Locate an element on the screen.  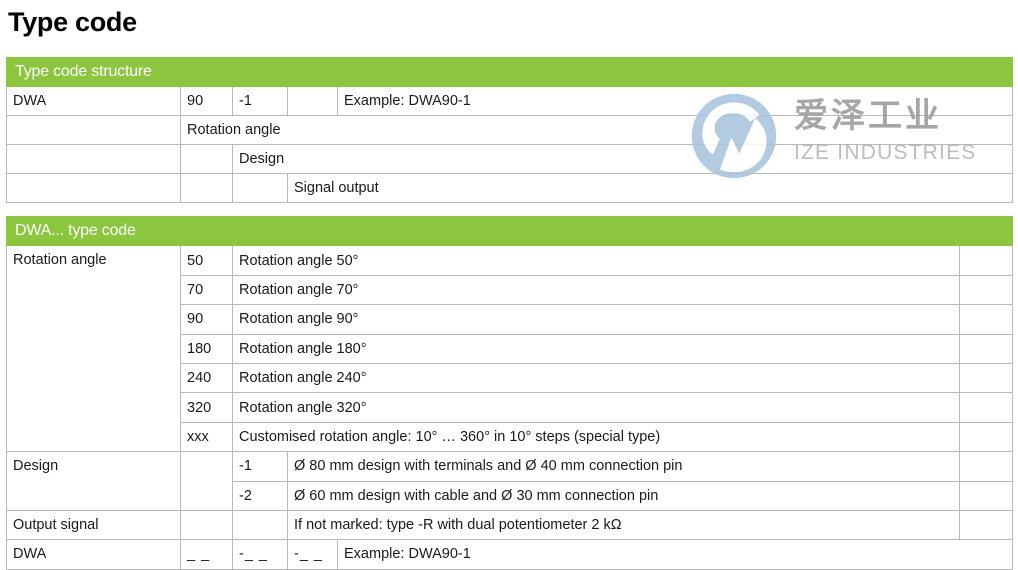
cell-desc: Rotation angle 70° is located at coordinates (596, 290).